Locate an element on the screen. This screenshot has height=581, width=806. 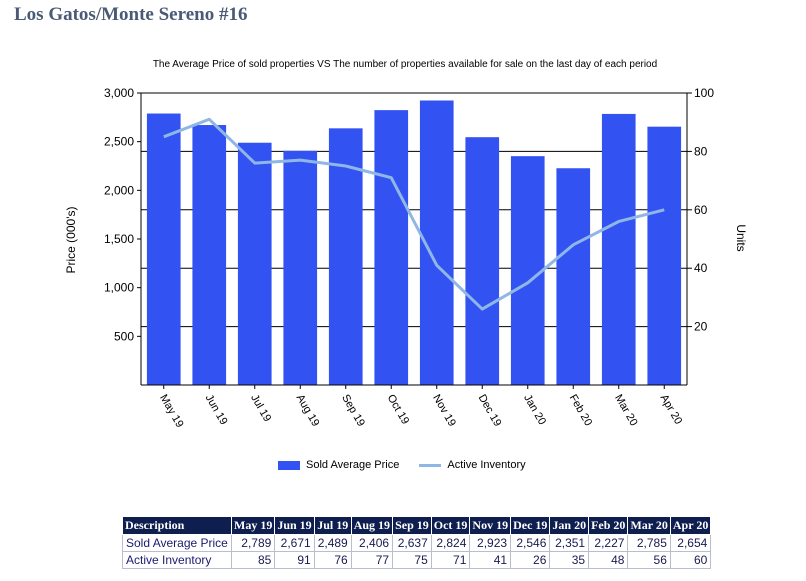
left-tick-label: 3,000 is located at coordinates (119, 93).